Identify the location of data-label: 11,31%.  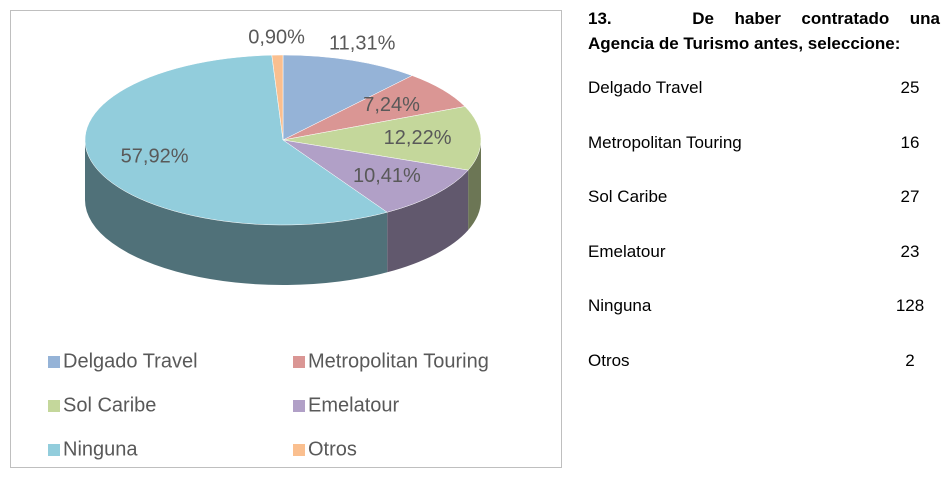
(362, 44).